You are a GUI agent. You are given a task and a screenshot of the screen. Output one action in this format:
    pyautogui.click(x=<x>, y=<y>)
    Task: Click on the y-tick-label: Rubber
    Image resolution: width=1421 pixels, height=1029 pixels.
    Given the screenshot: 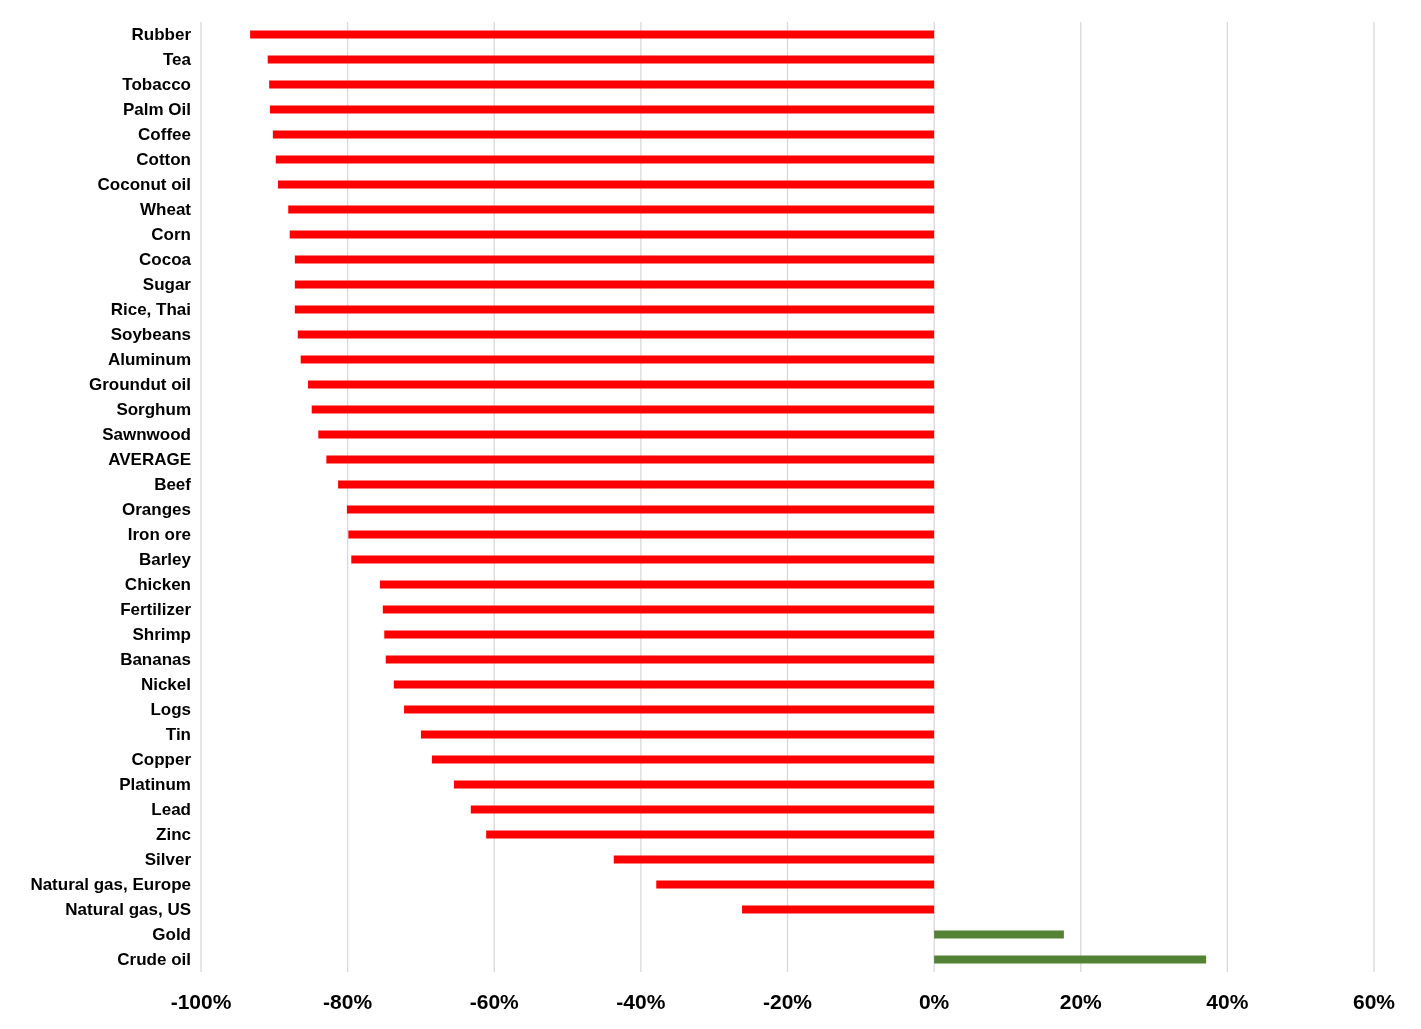 What is the action you would take?
    pyautogui.click(x=161, y=35)
    